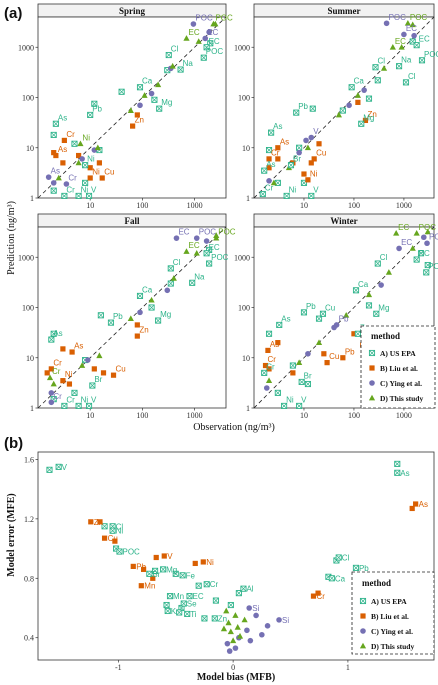  I want to click on facet-summer-label-cl: Cl, so click(412, 76).